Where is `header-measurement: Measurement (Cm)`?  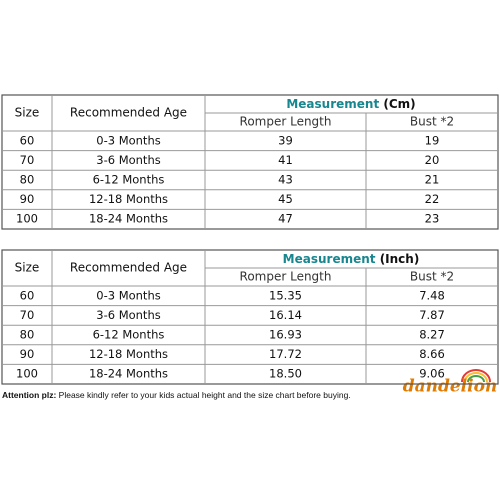 header-measurement: Measurement (Cm) is located at coordinates (350, 104).